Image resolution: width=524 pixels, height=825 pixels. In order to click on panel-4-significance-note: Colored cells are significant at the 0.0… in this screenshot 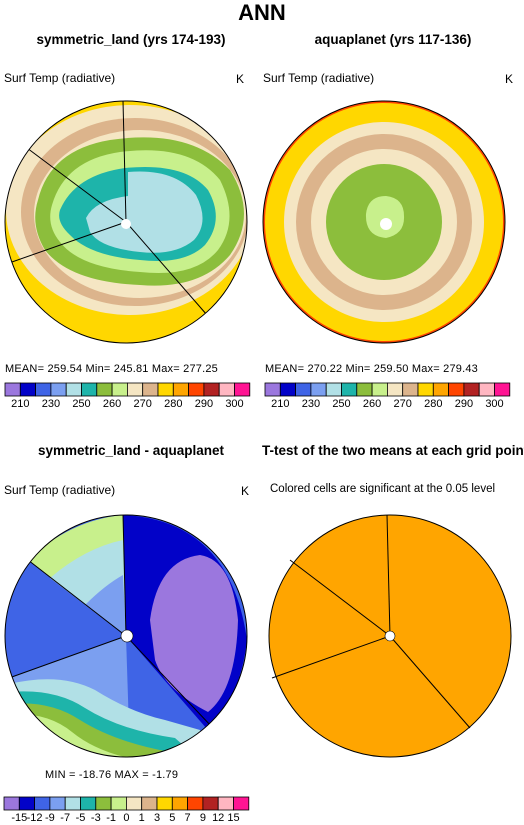, I will do `click(383, 489)`.